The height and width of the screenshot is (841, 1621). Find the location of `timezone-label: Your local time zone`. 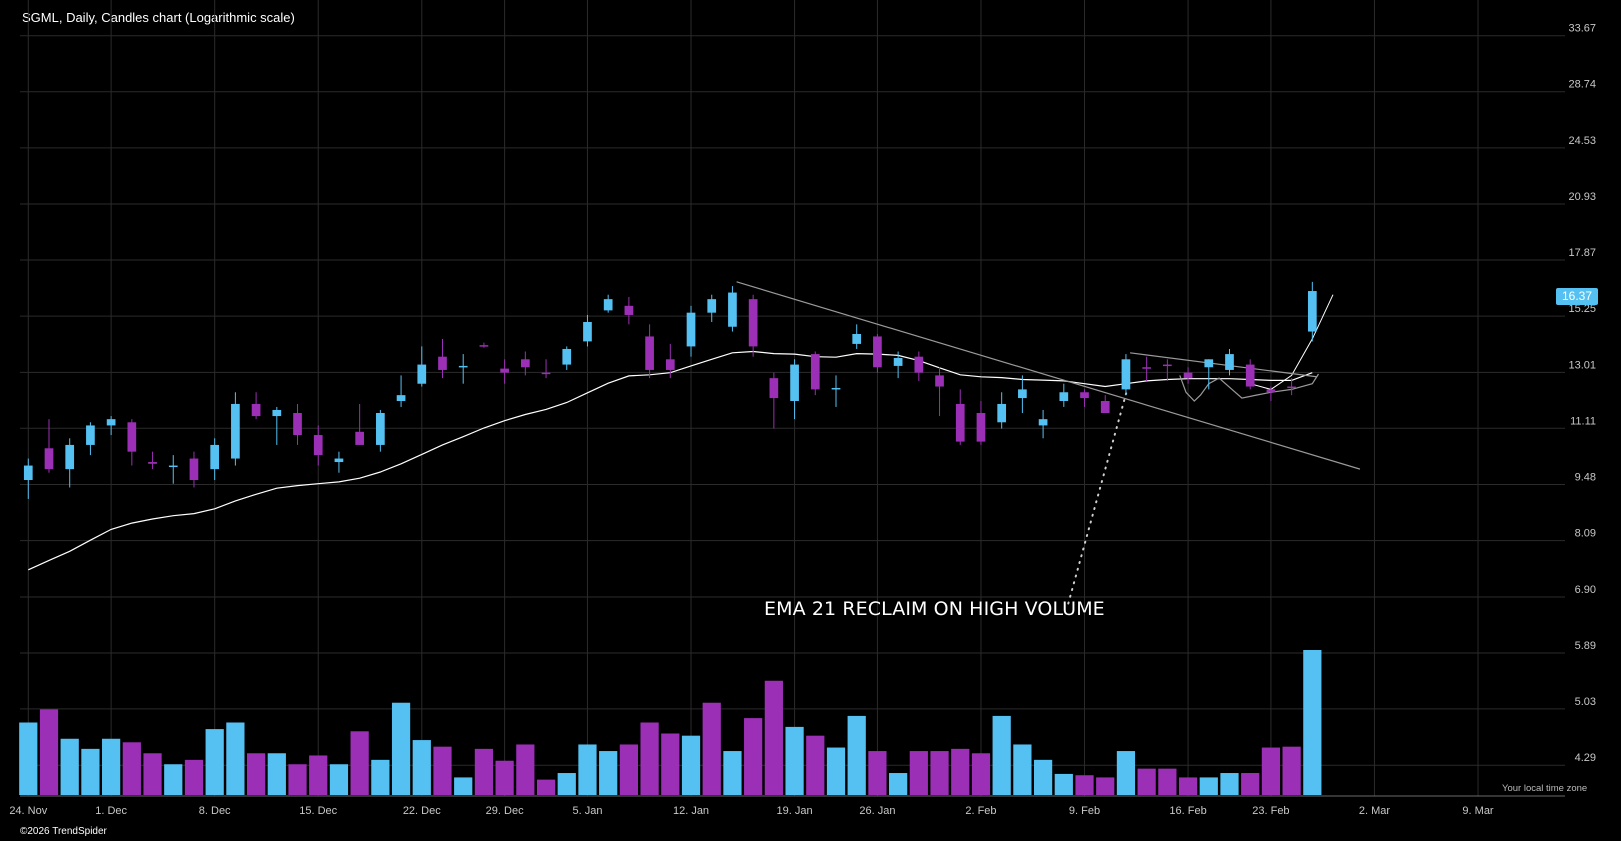

timezone-label: Your local time zone is located at coordinates (1545, 788).